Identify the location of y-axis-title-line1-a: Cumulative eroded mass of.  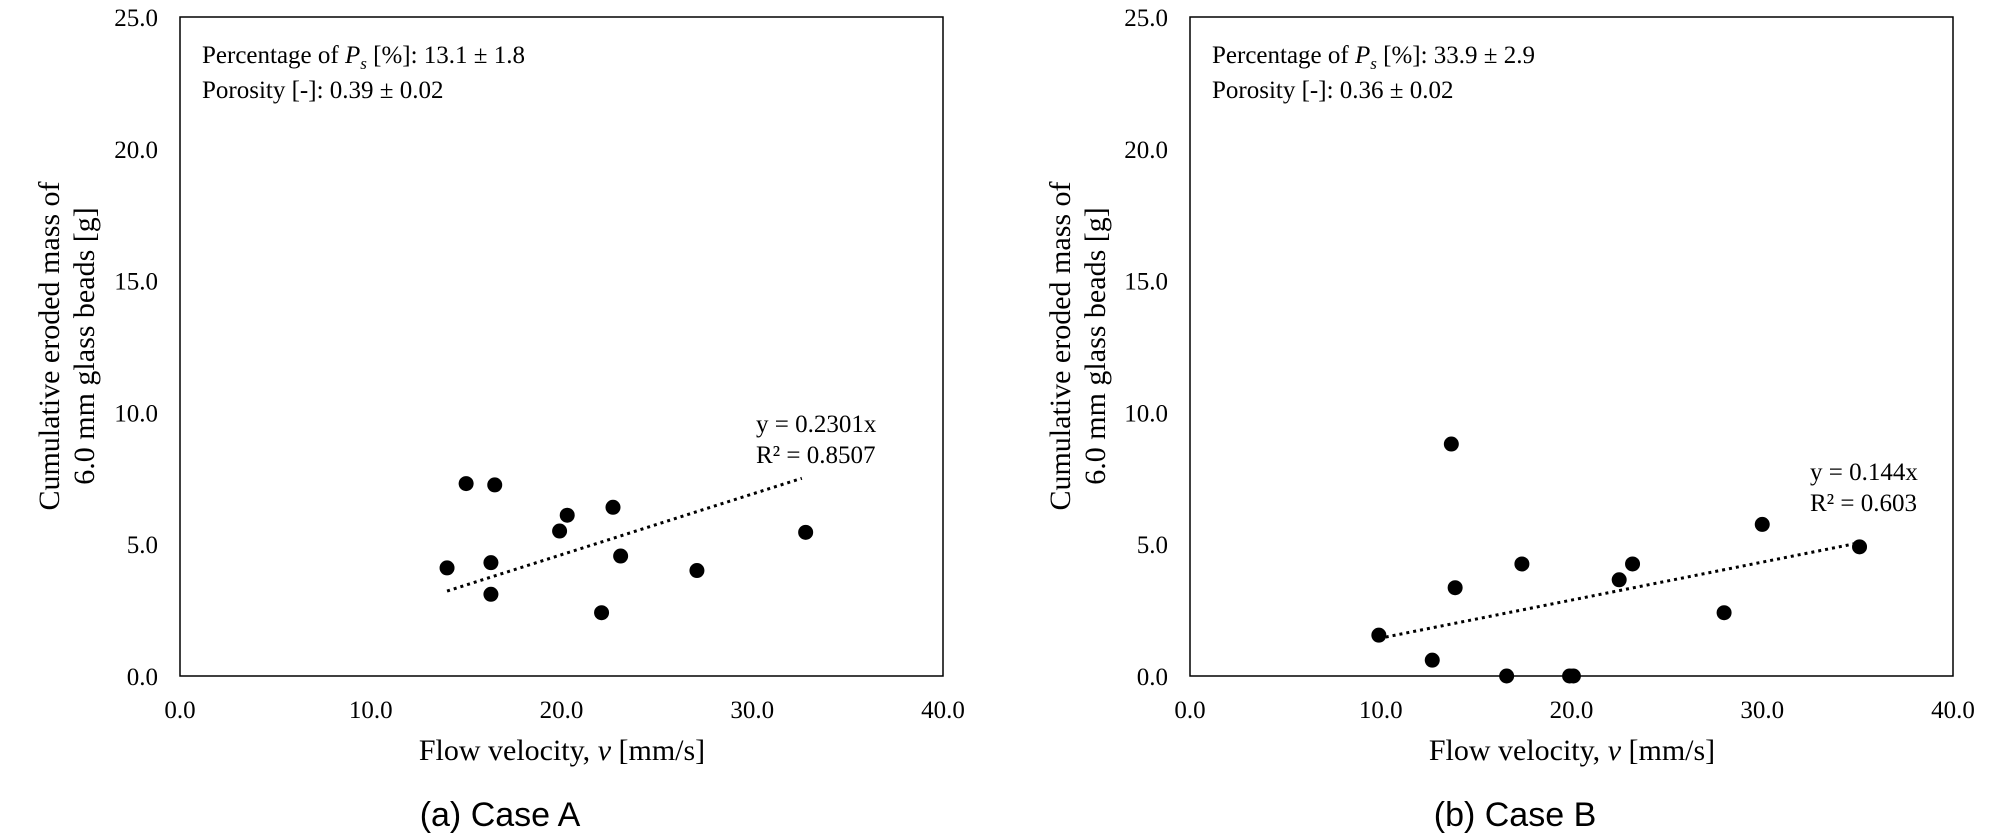
(49, 345).